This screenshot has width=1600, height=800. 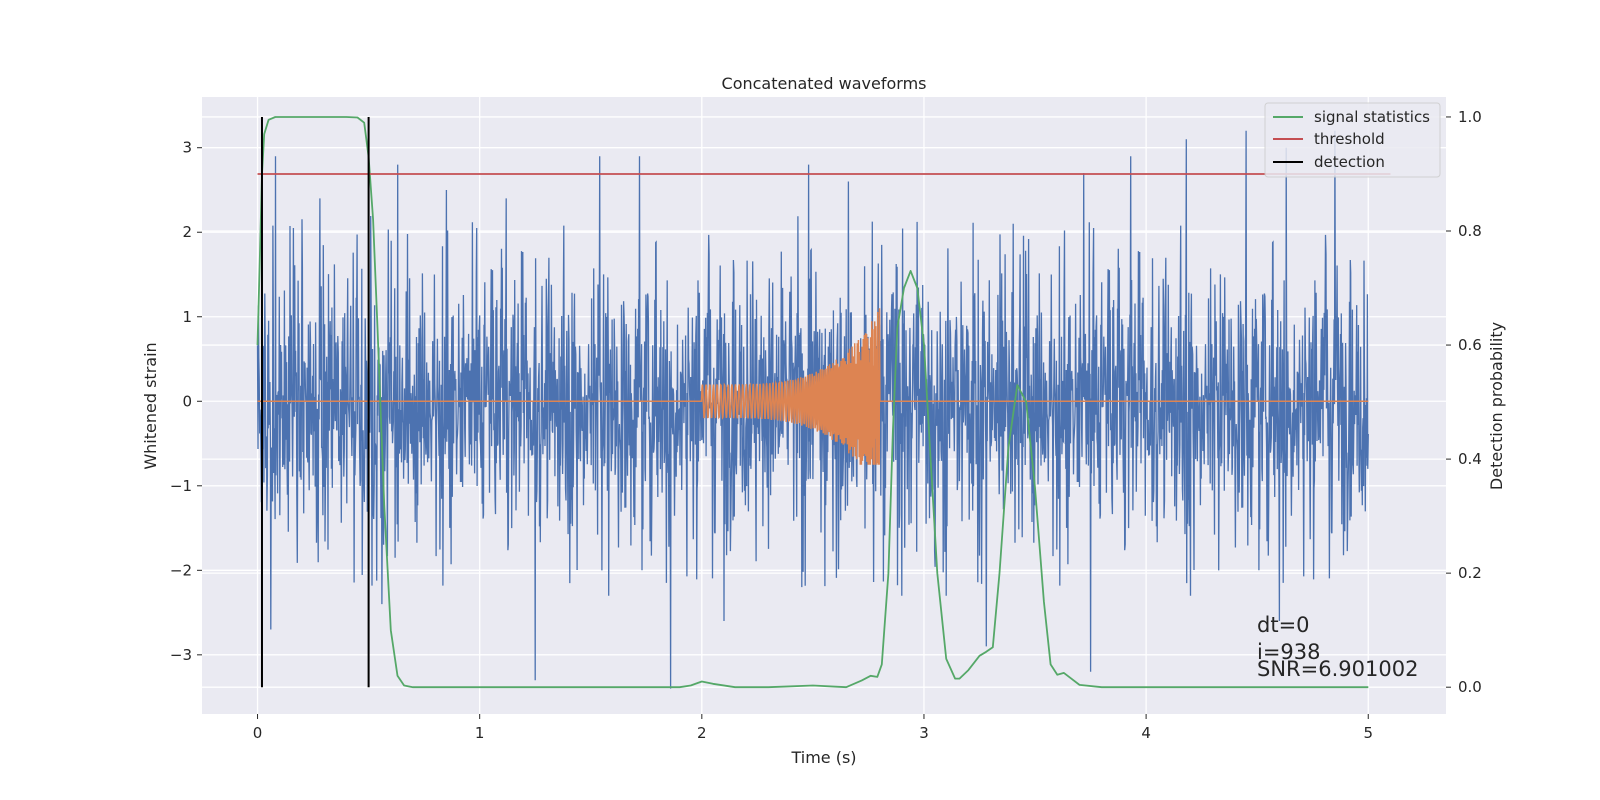 I want to click on x-tick-label: 3, so click(x=924, y=733).